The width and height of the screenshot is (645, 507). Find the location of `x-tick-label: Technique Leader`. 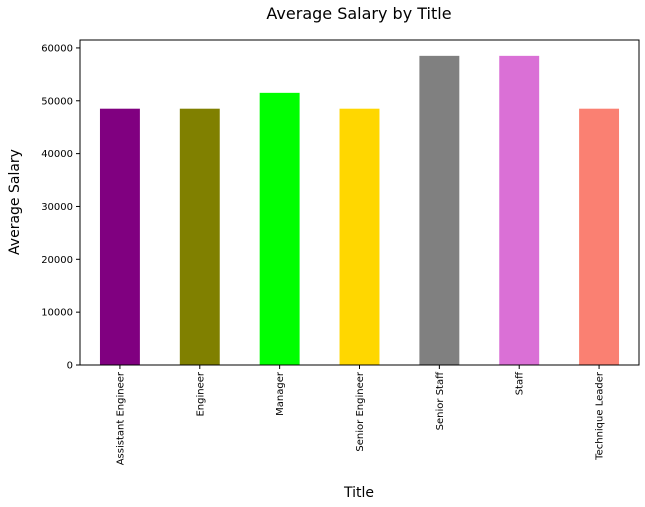

x-tick-label: Technique Leader is located at coordinates (600, 416).